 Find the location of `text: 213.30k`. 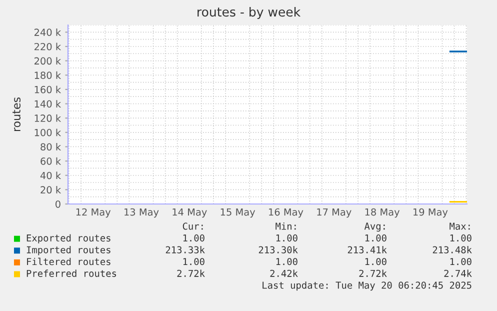

text: 213.30k is located at coordinates (278, 250).